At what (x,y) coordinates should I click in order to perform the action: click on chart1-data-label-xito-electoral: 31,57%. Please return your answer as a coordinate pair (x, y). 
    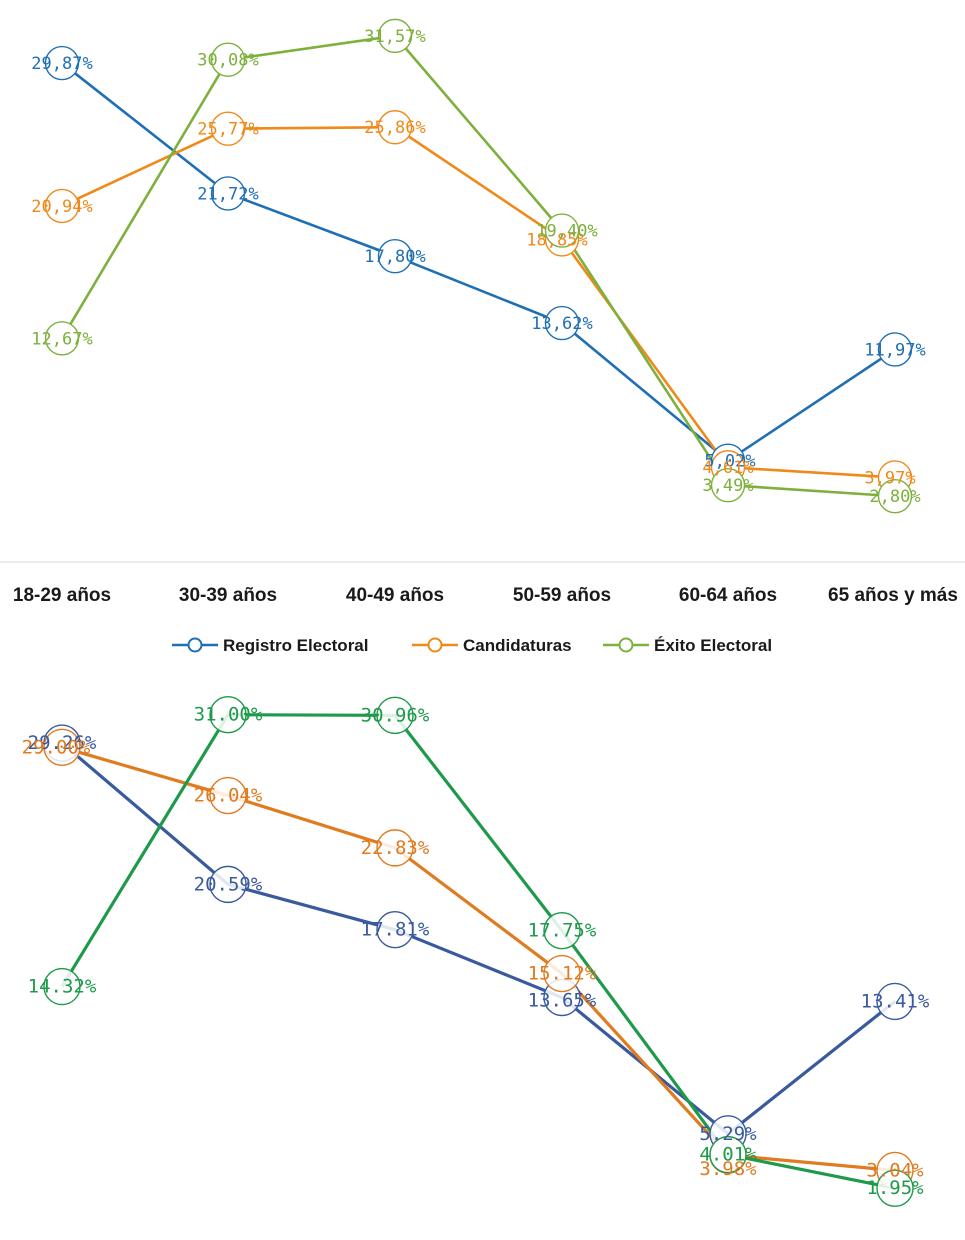
    Looking at the image, I should click on (394, 37).